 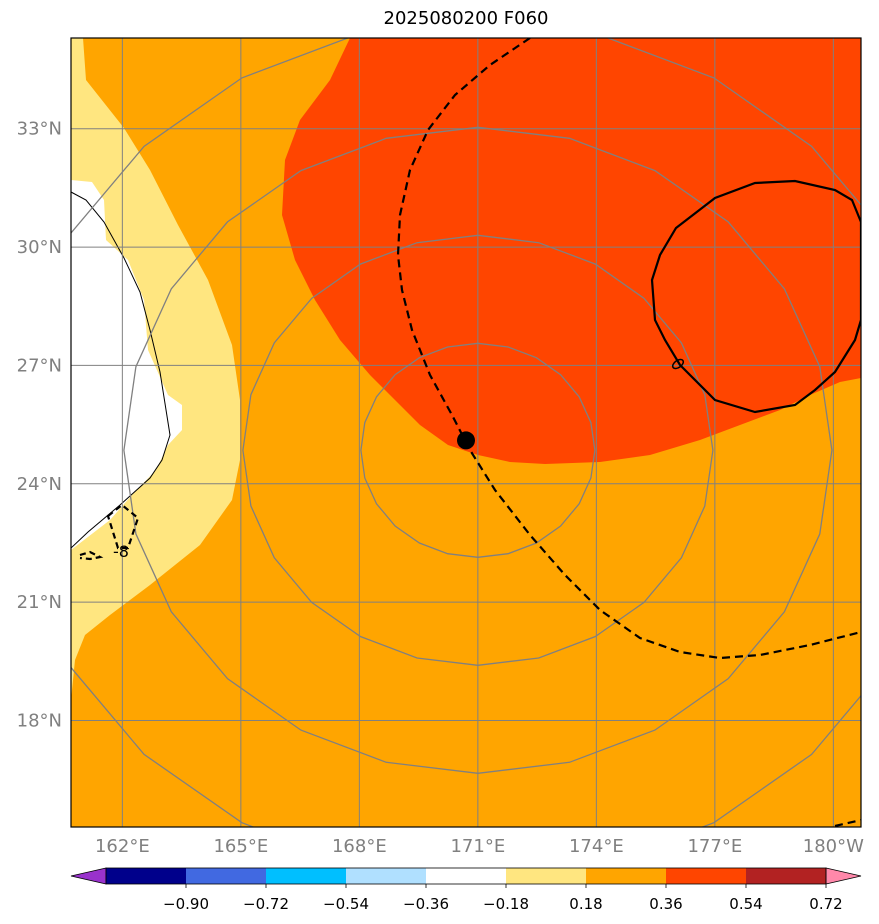 What do you see at coordinates (88, 876) in the screenshot?
I see `colorbar-extend-low` at bounding box center [88, 876].